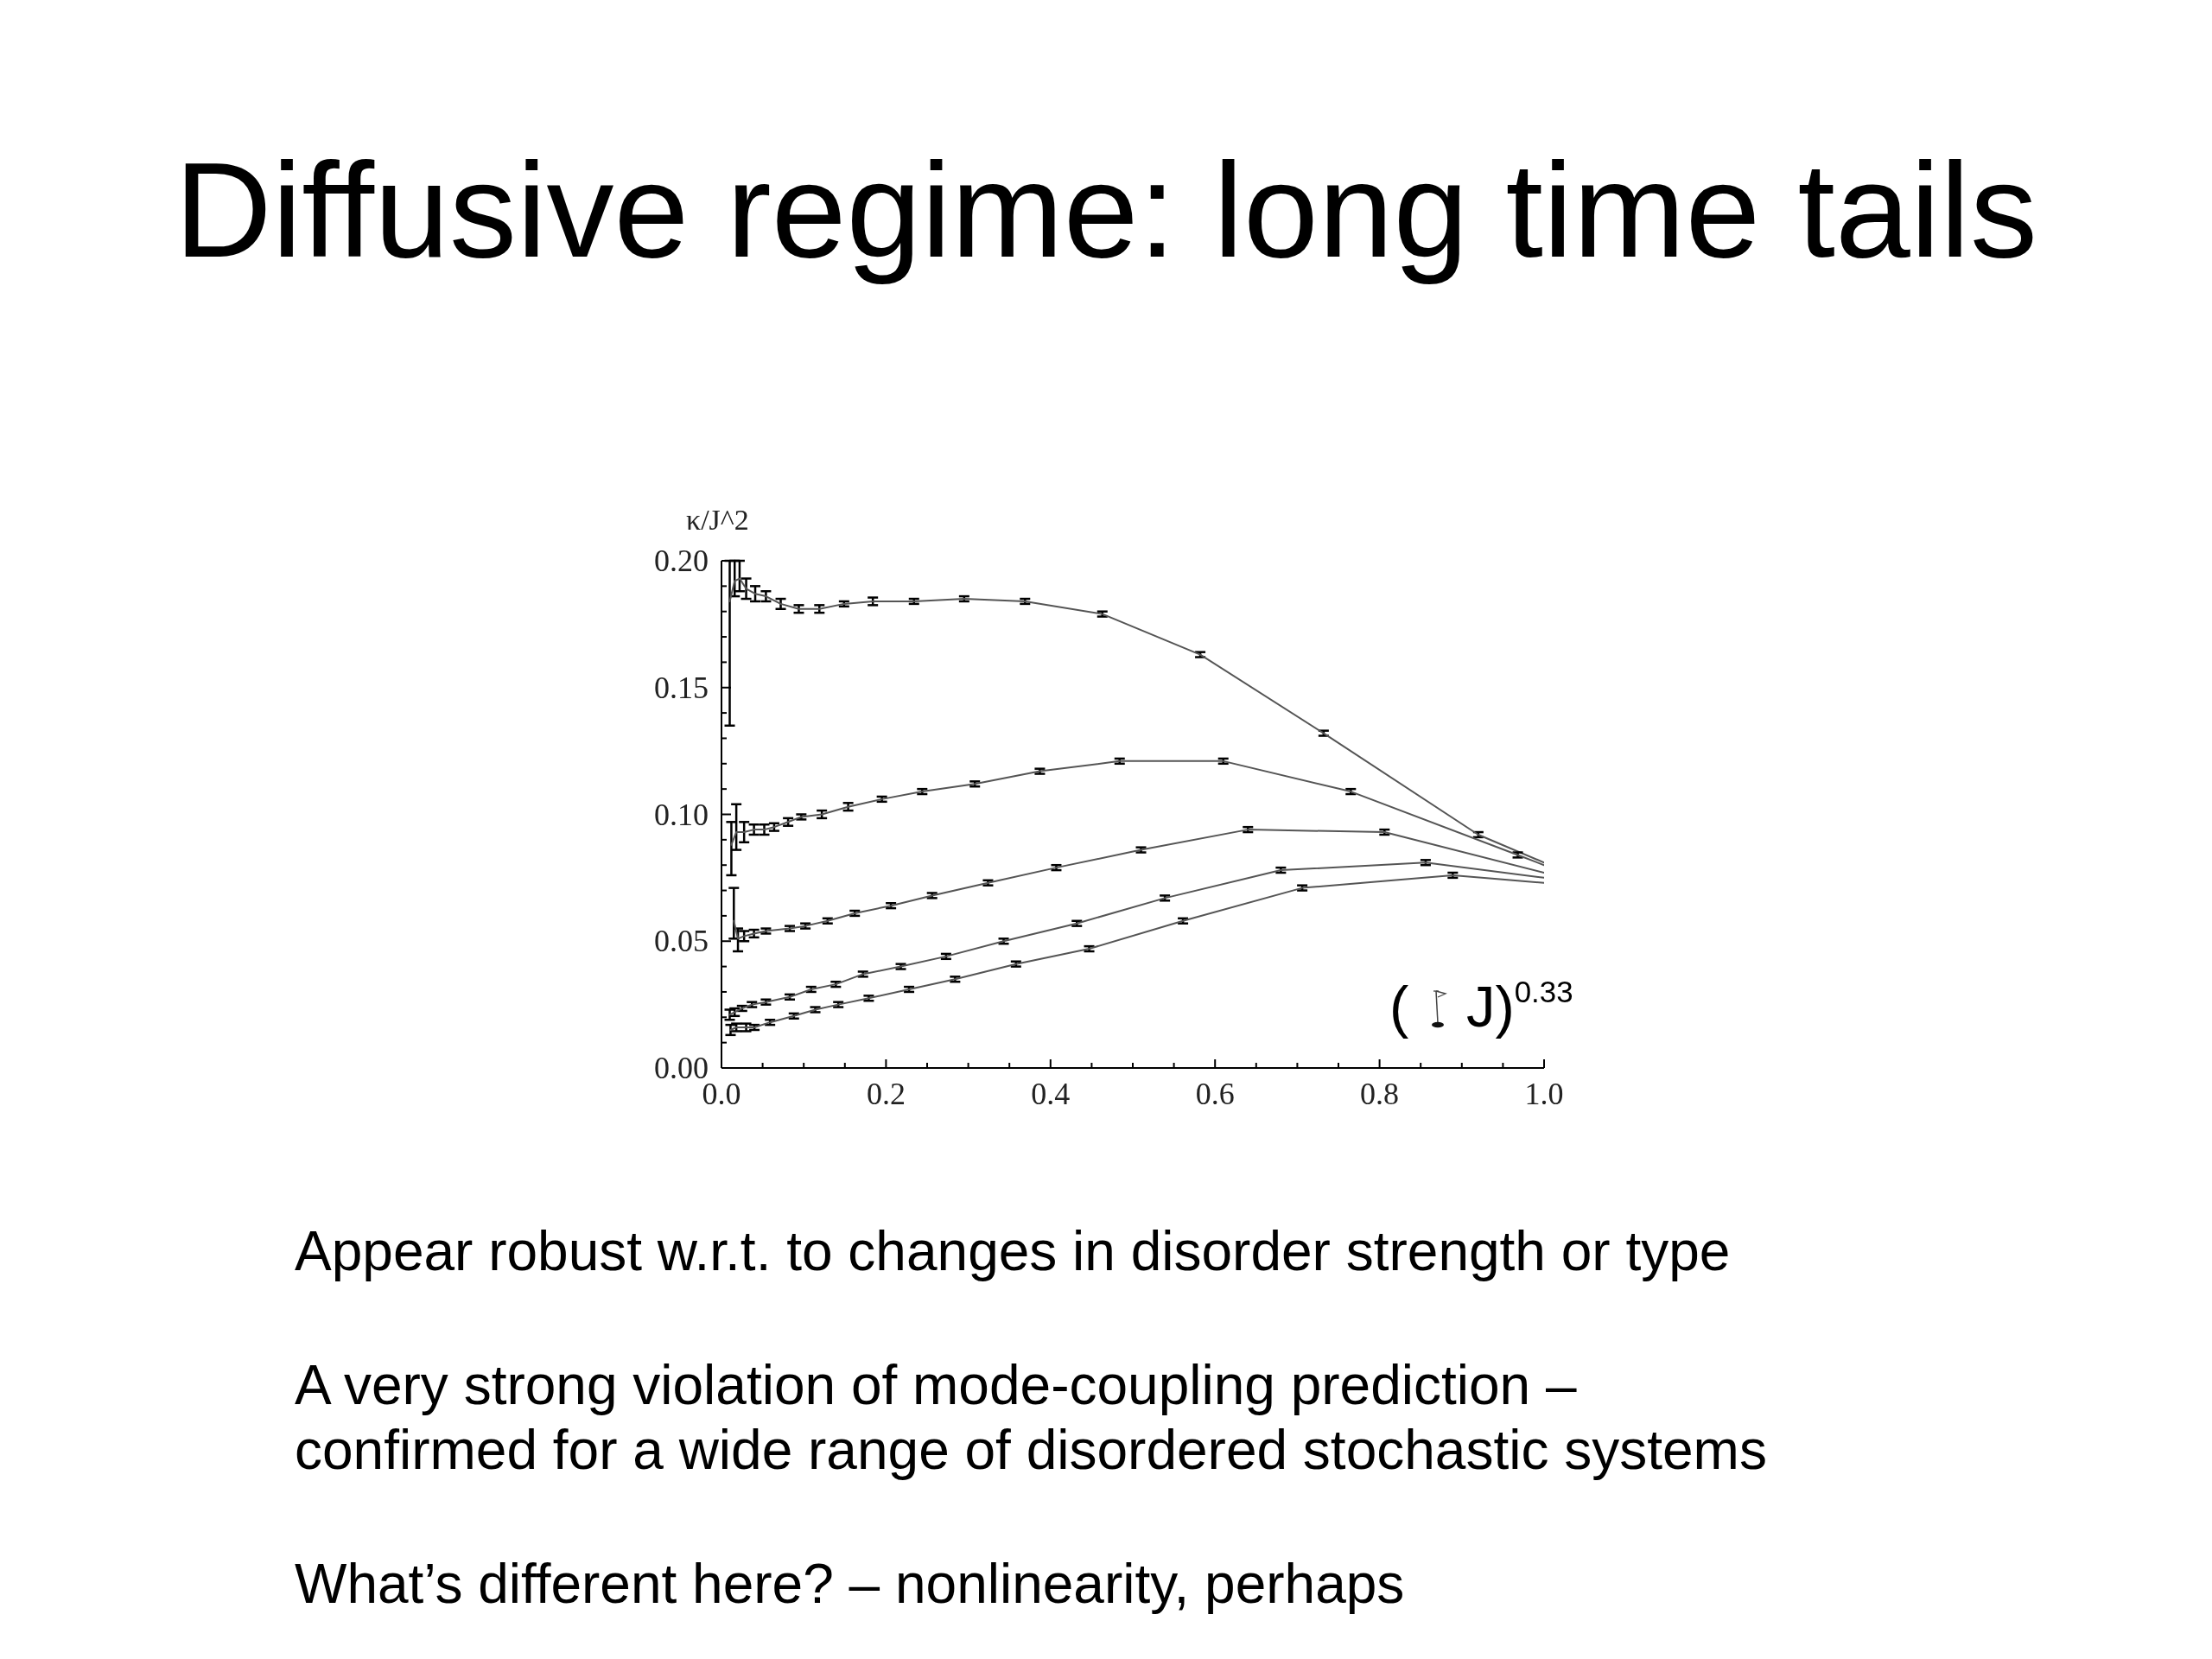  I want to click on y-tick-label: 0.05, so click(681, 941).